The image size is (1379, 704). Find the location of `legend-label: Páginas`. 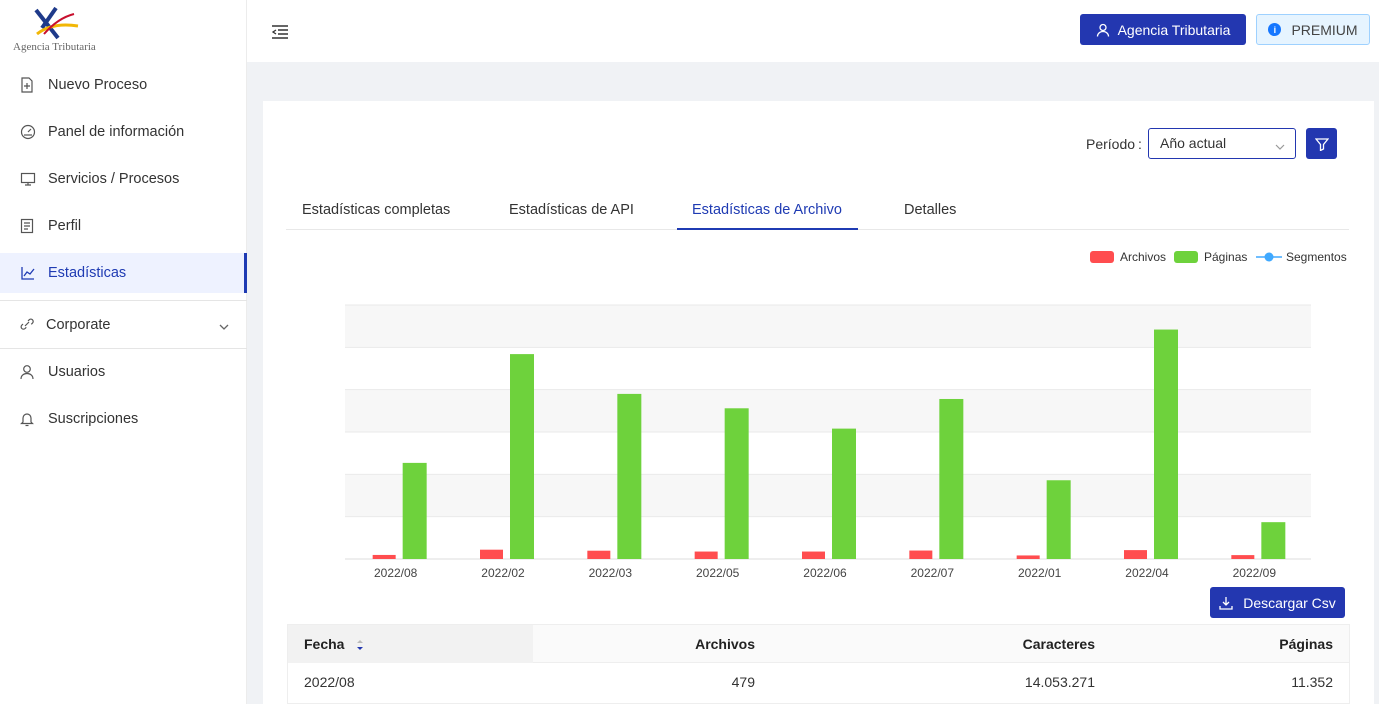

legend-label: Páginas is located at coordinates (1226, 257).